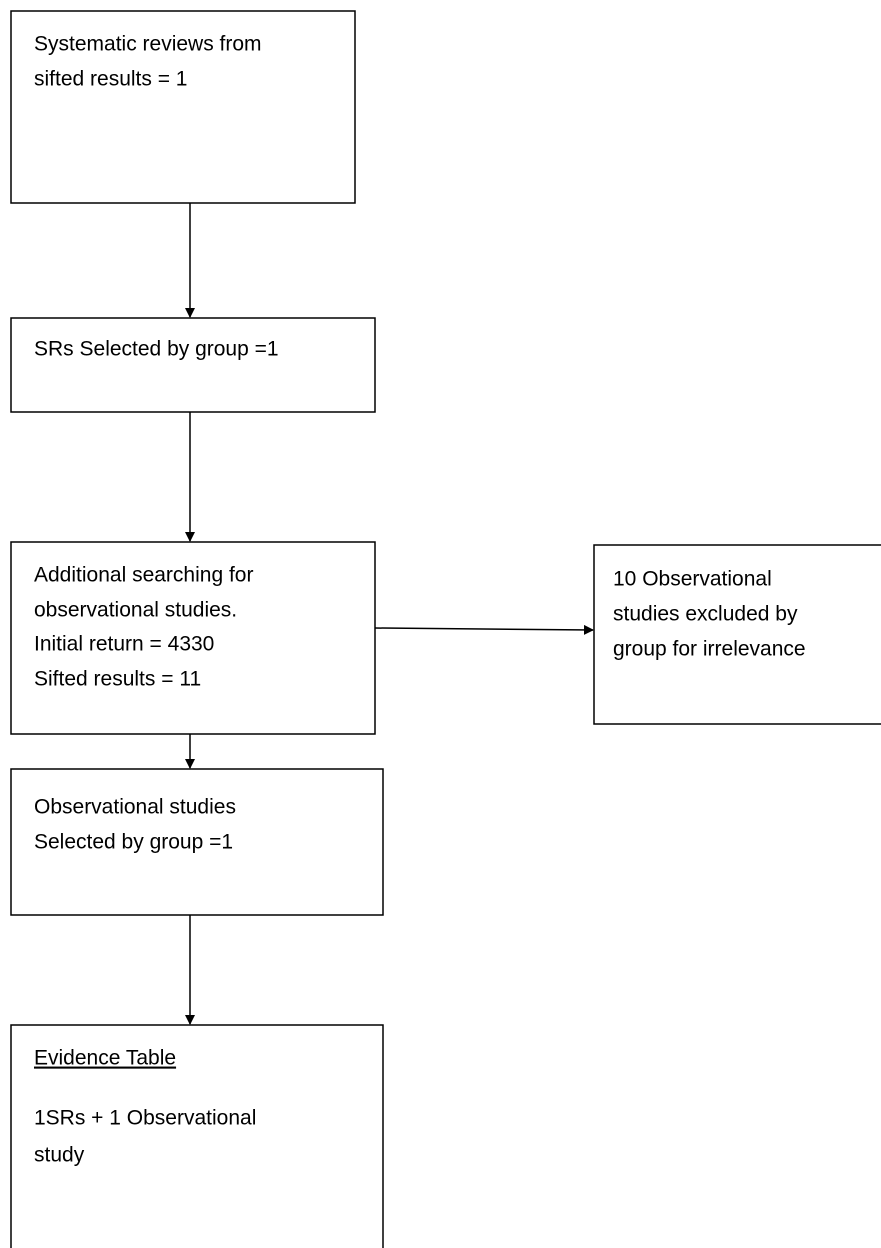 The height and width of the screenshot is (1248, 881). I want to click on node-text: SRs Selected by group =1, so click(156, 349).